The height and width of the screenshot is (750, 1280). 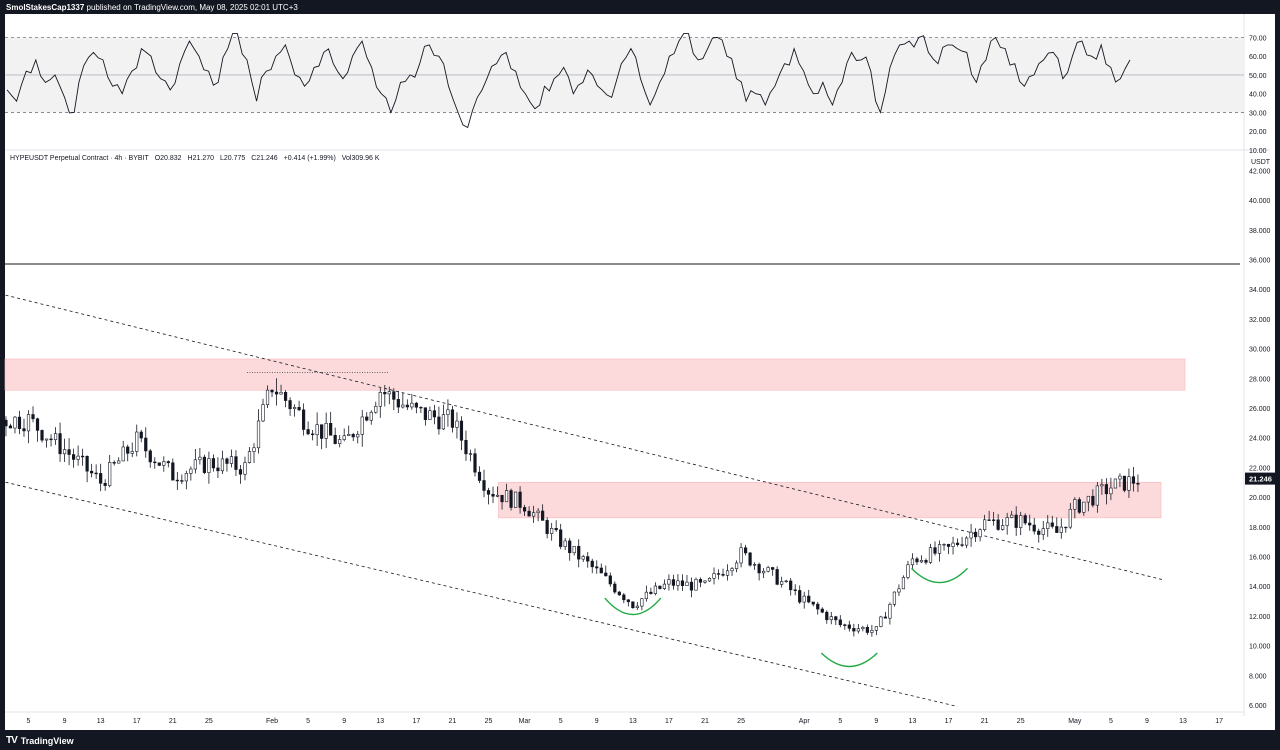 I want to click on price-tick-label: 18.000, so click(x=1260, y=528).